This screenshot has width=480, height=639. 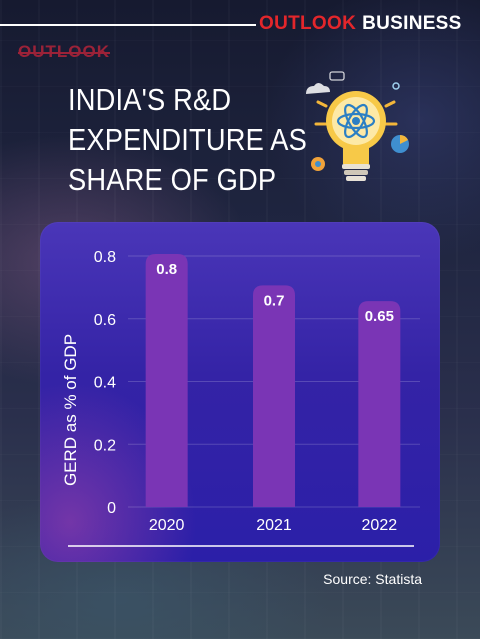 I want to click on title-line-2: EXPENDITURE AS, so click(x=187, y=139).